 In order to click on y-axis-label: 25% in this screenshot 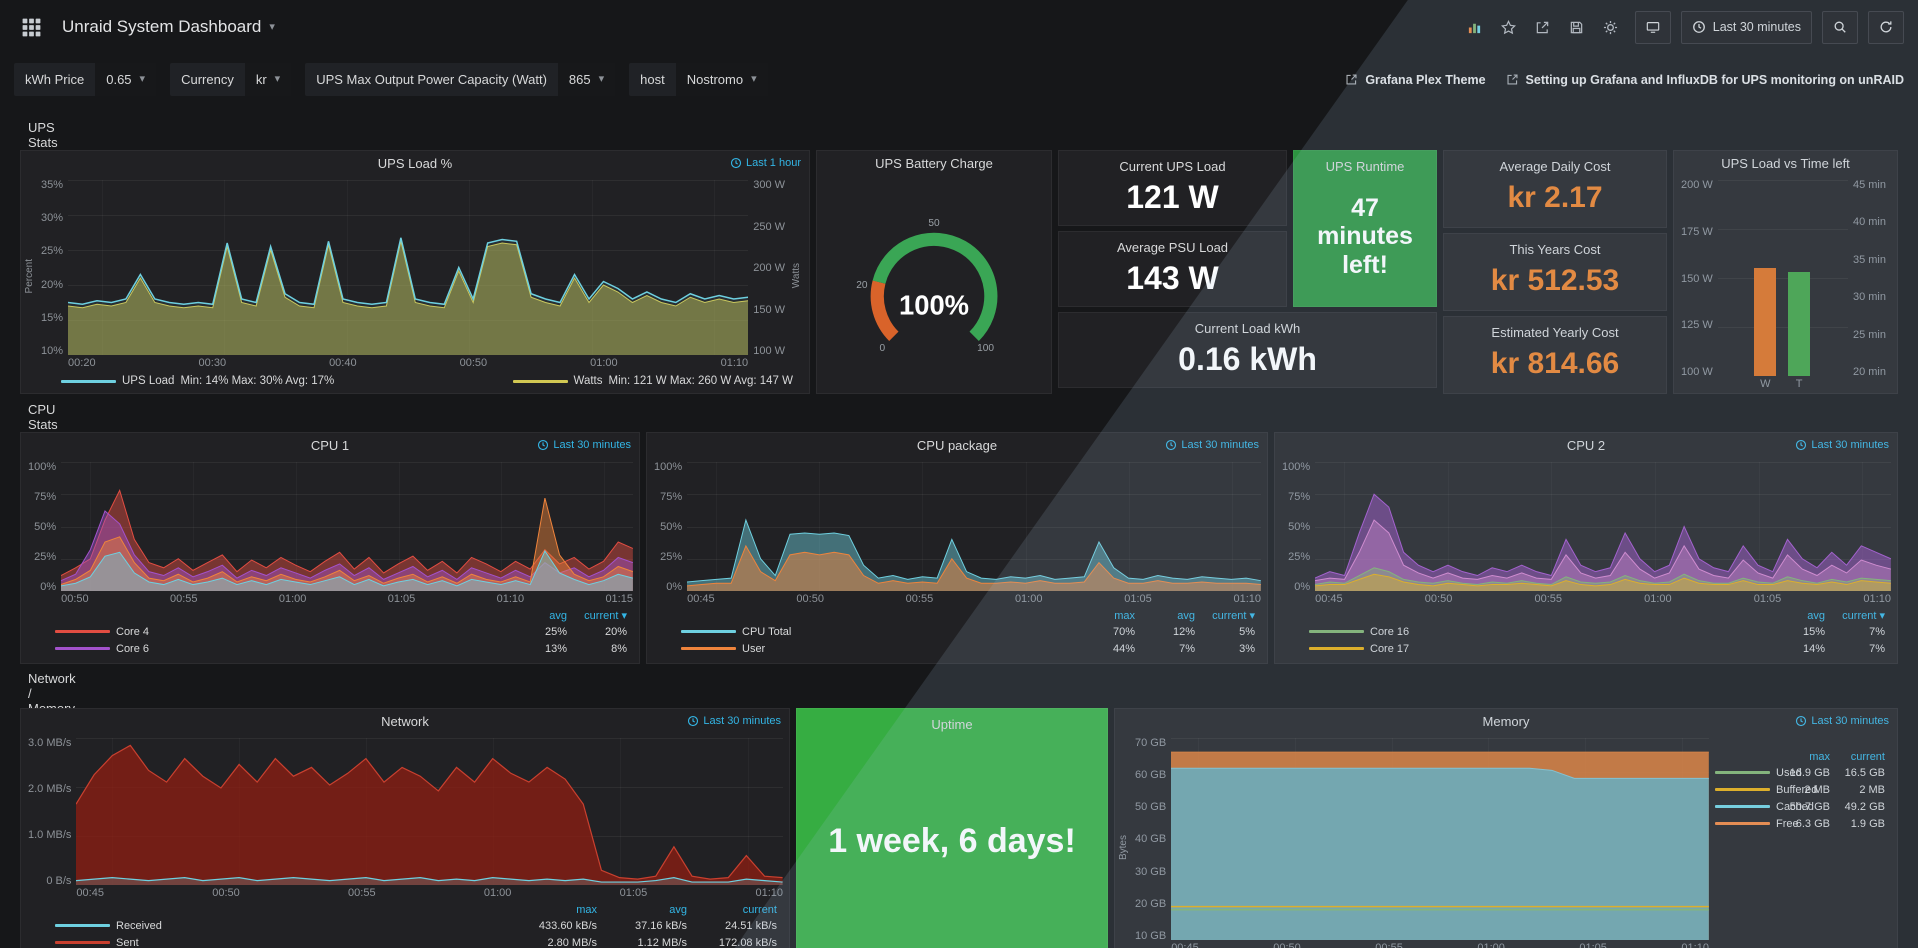, I will do `click(671, 557)`.